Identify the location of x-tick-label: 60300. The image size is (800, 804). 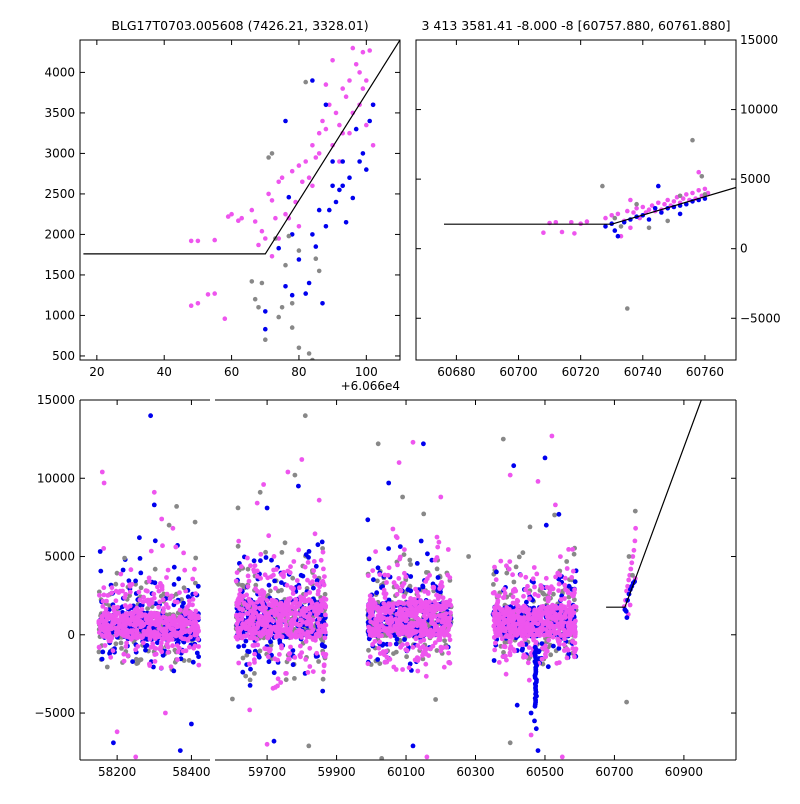
(475, 772).